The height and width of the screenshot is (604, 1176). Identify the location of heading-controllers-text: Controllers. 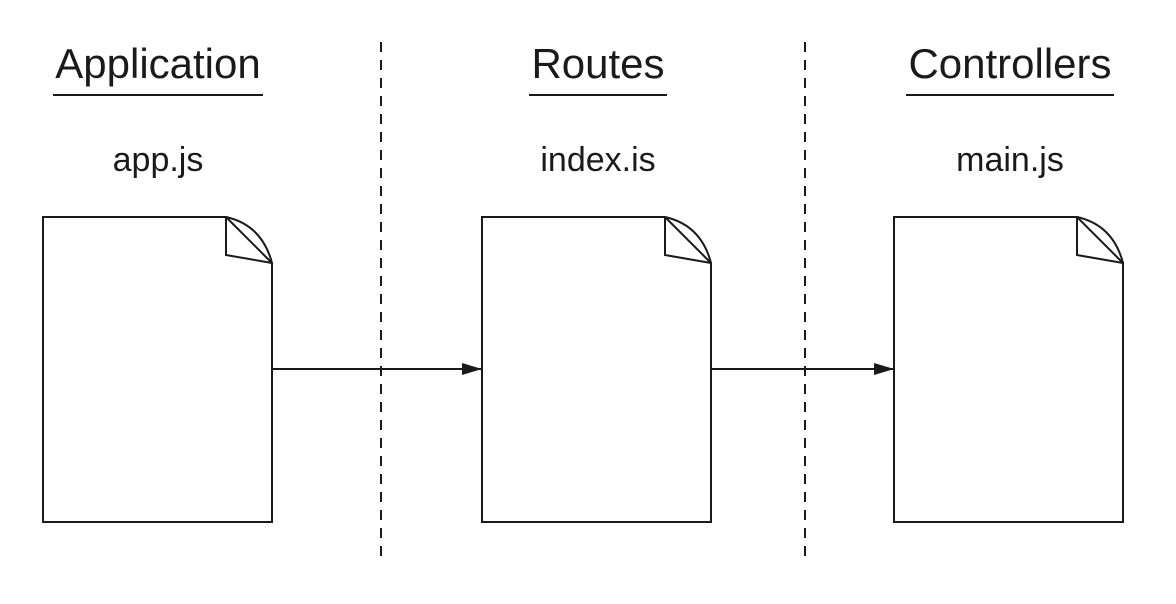
(1010, 67).